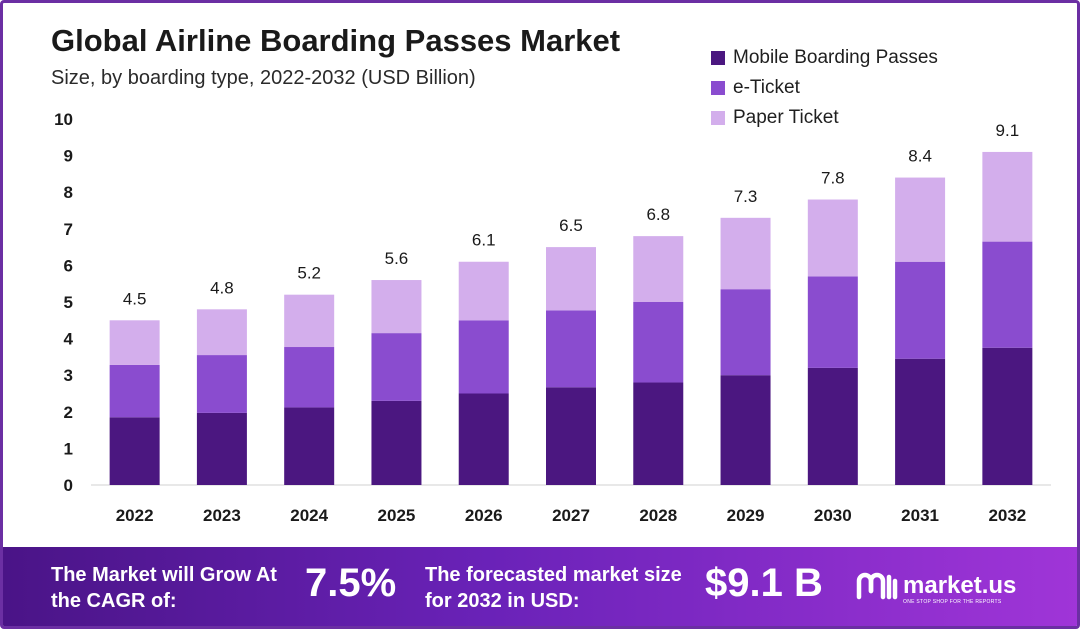 The image size is (1080, 629). I want to click on legend-item-paper: Paper Ticket, so click(824, 118).